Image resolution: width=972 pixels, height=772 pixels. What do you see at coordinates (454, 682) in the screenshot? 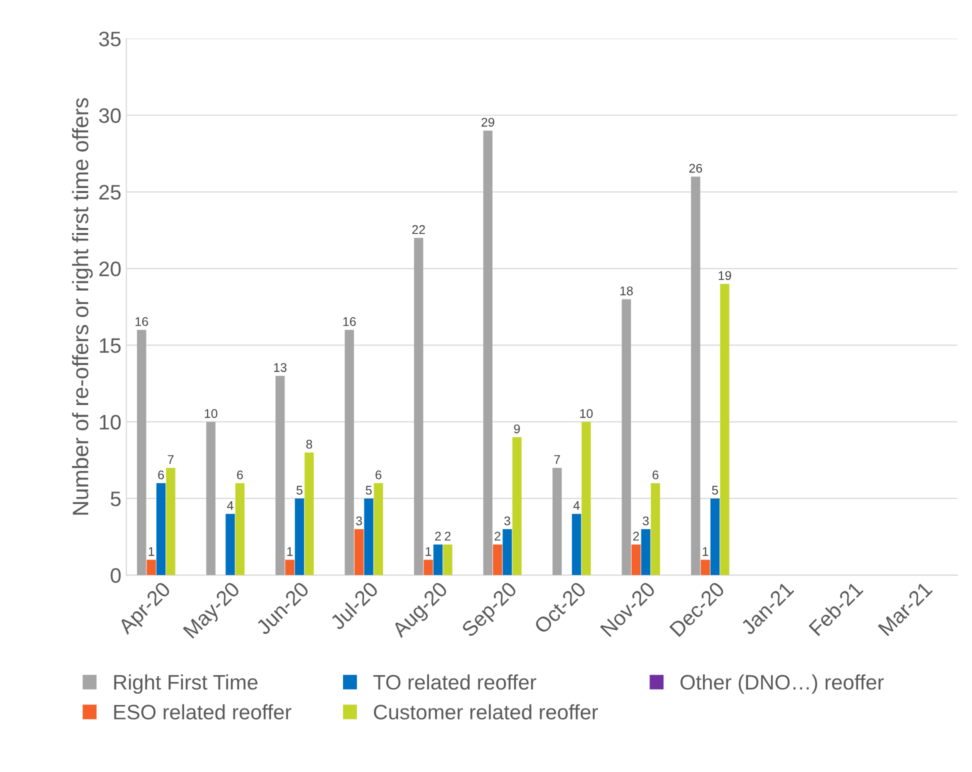
I see `legend-label: TO related reoffer` at bounding box center [454, 682].